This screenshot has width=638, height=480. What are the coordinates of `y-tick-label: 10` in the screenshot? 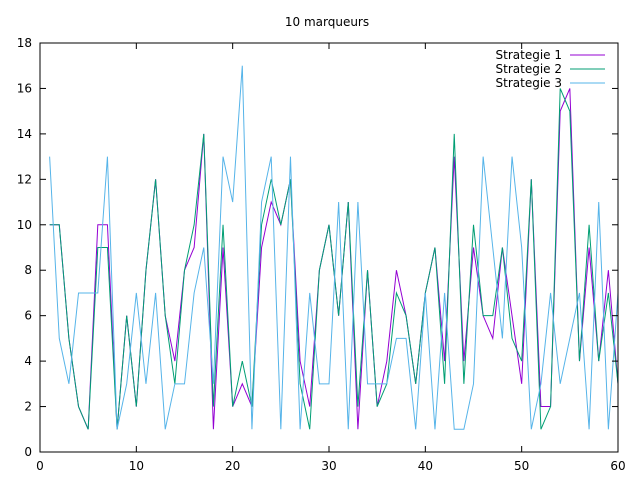 It's located at (24, 225).